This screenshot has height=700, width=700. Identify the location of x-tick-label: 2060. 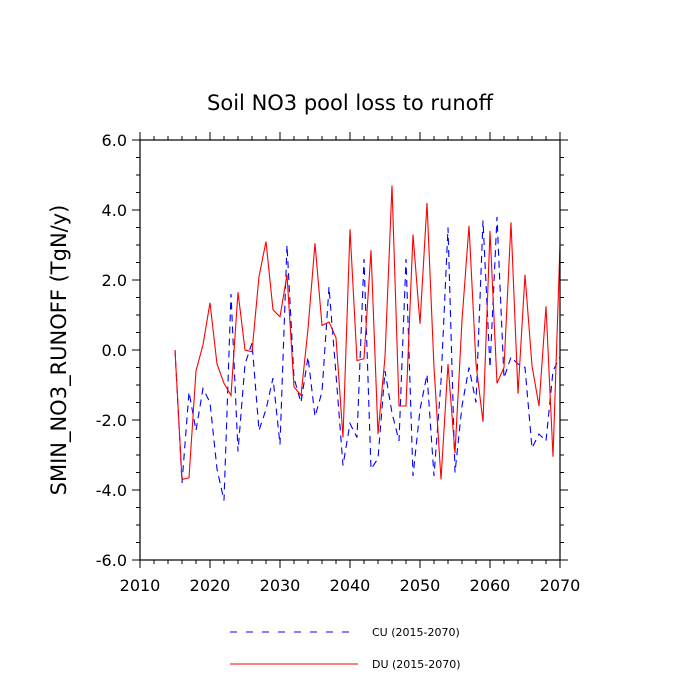
(490, 585).